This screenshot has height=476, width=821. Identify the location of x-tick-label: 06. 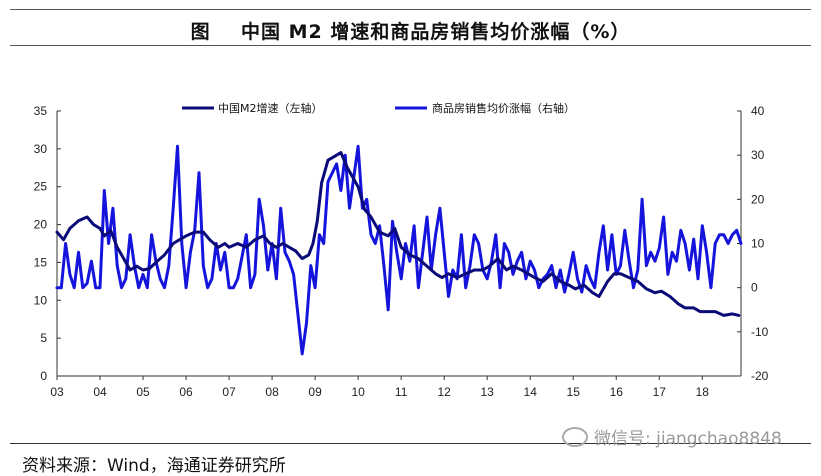
(186, 392).